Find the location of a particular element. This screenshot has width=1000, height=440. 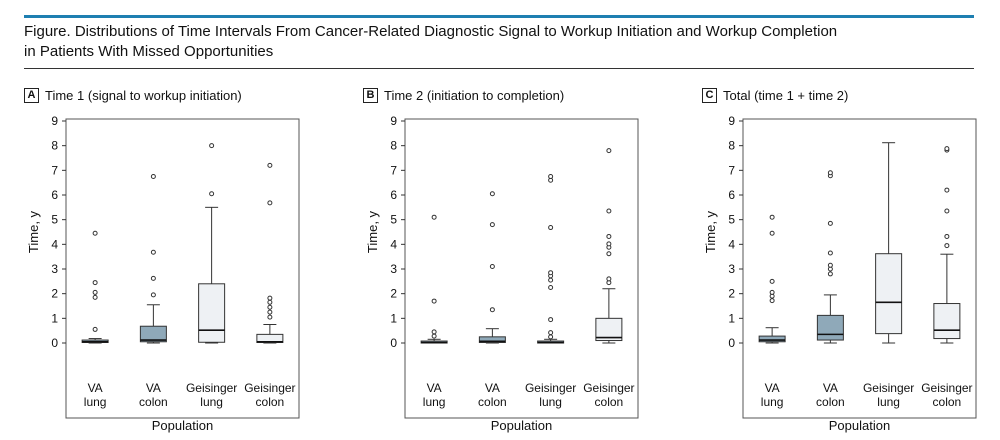

panel-a-category-label: VA is located at coordinates (153, 388).